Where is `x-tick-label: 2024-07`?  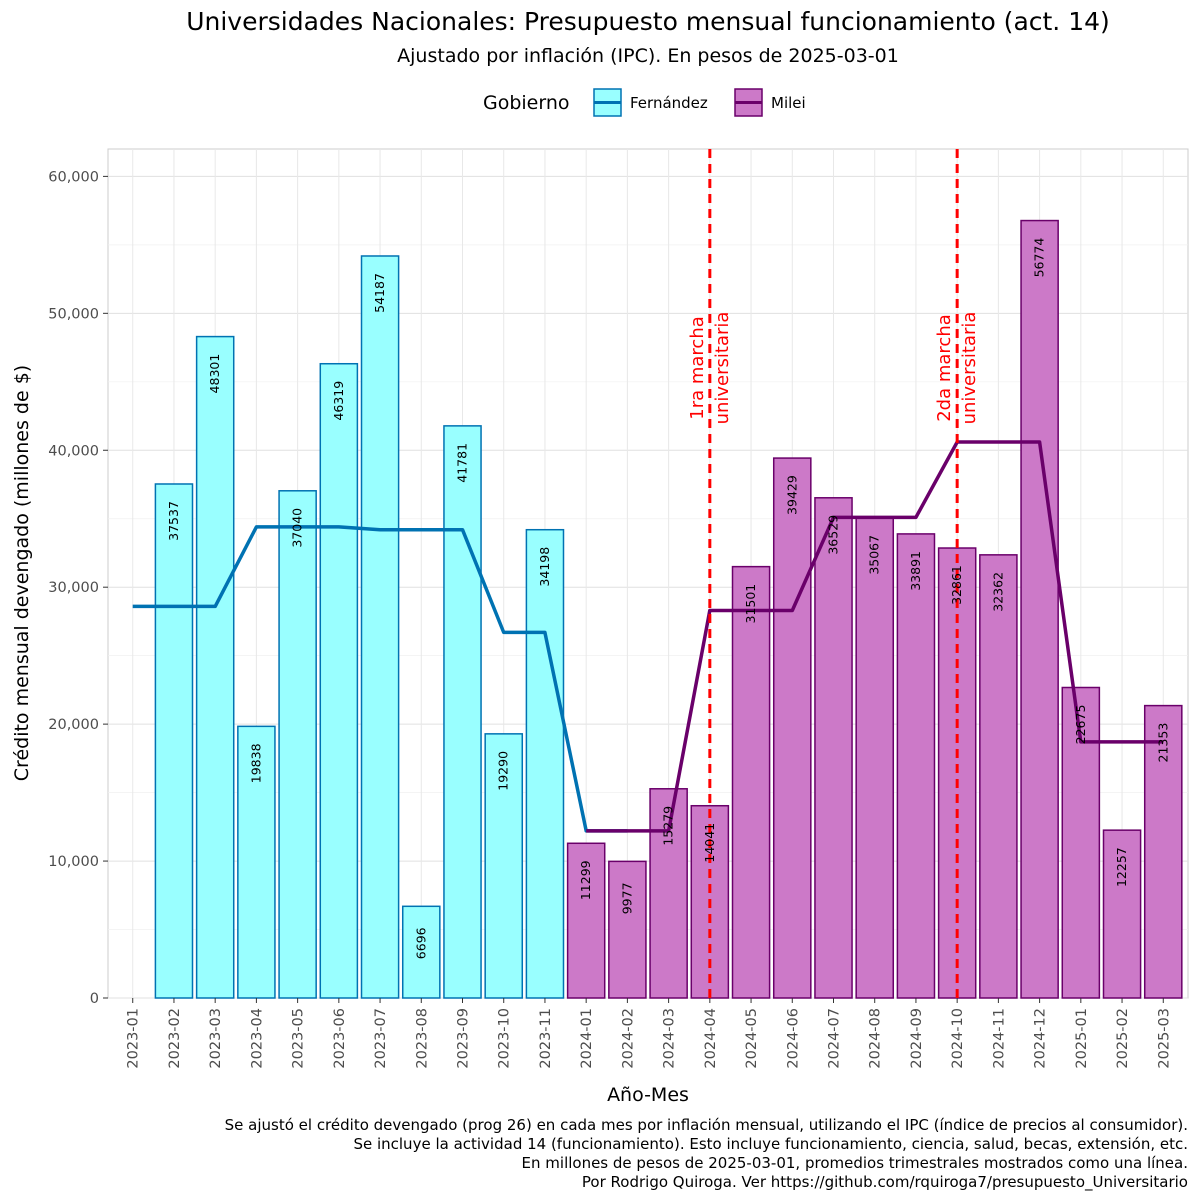
x-tick-label: 2024-07 is located at coordinates (834, 1038).